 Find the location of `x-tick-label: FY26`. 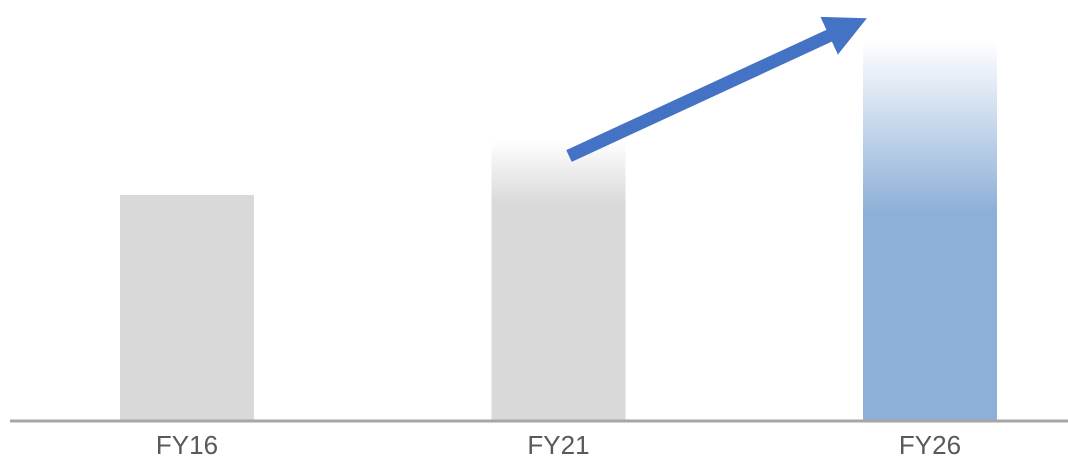

x-tick-label: FY26 is located at coordinates (930, 445).